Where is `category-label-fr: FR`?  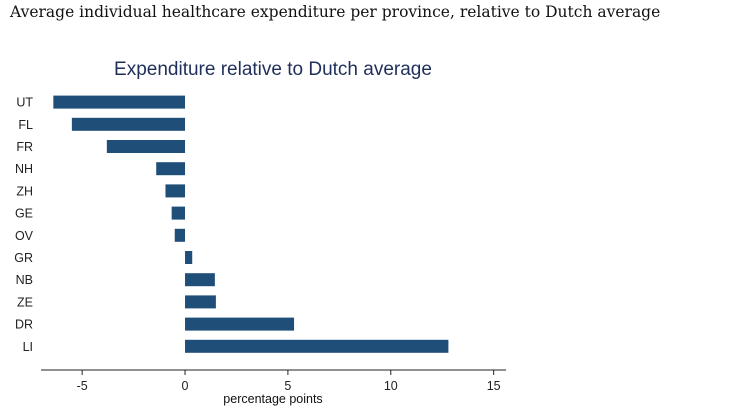
category-label-fr: FR is located at coordinates (24, 147).